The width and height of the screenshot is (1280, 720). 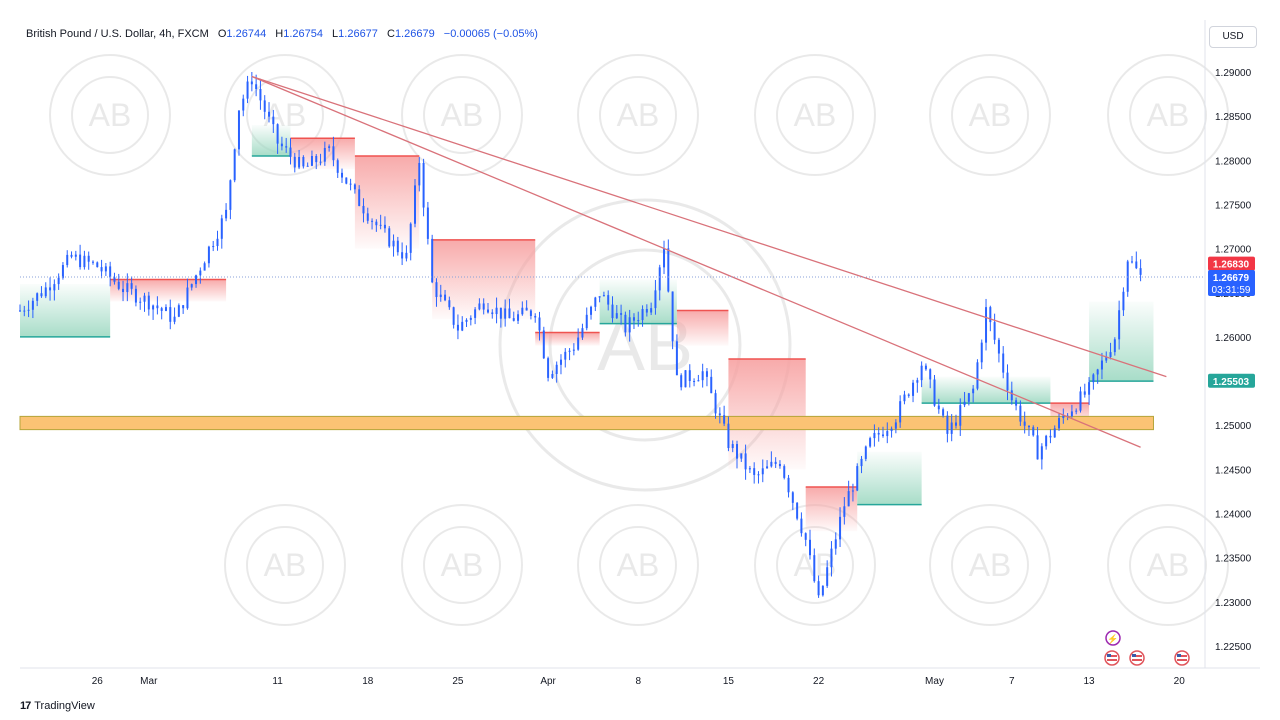 What do you see at coordinates (335, 34) in the screenshot?
I see `low-label: L` at bounding box center [335, 34].